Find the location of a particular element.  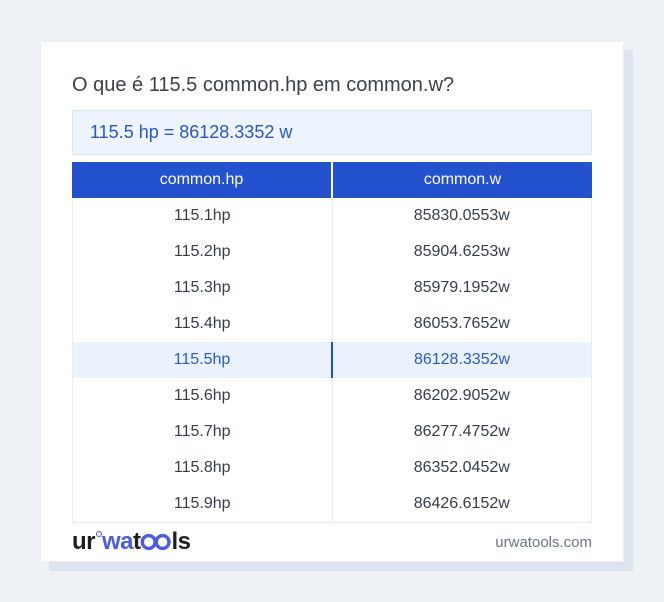

table-cell-w: 85979.1952w is located at coordinates (461, 287).